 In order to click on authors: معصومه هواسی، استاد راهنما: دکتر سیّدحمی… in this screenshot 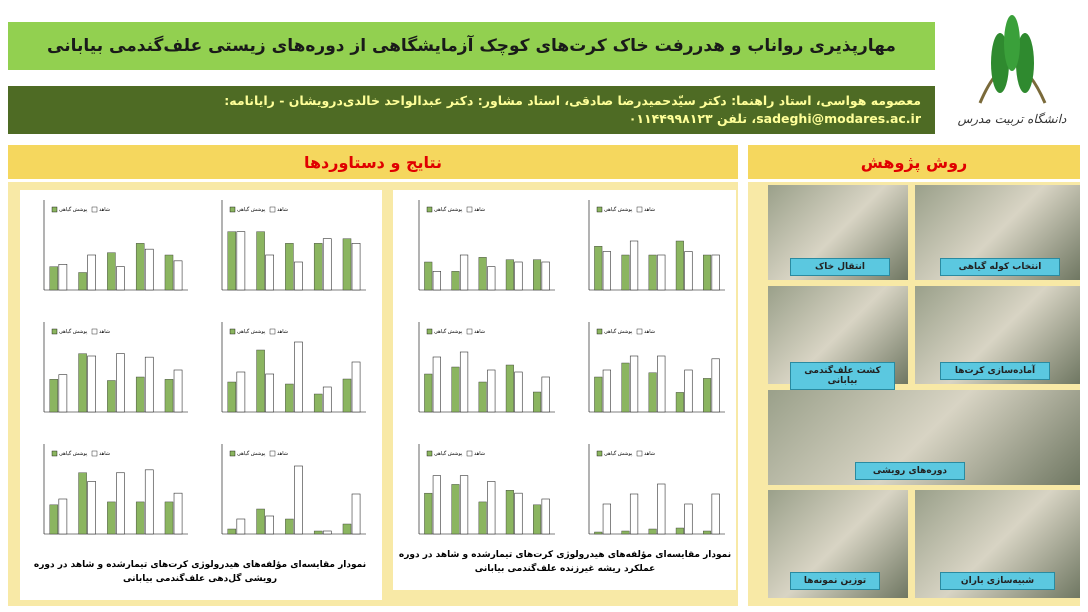, I will do `click(572, 100)`.